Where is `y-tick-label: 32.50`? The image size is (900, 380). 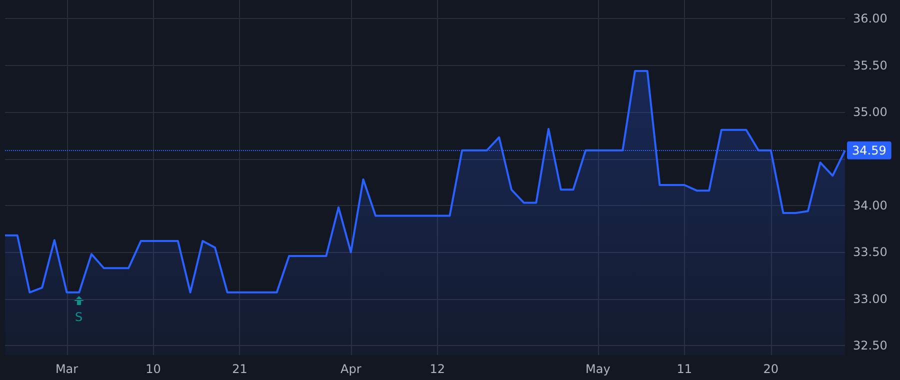
y-tick-label: 32.50 is located at coordinates (870, 345).